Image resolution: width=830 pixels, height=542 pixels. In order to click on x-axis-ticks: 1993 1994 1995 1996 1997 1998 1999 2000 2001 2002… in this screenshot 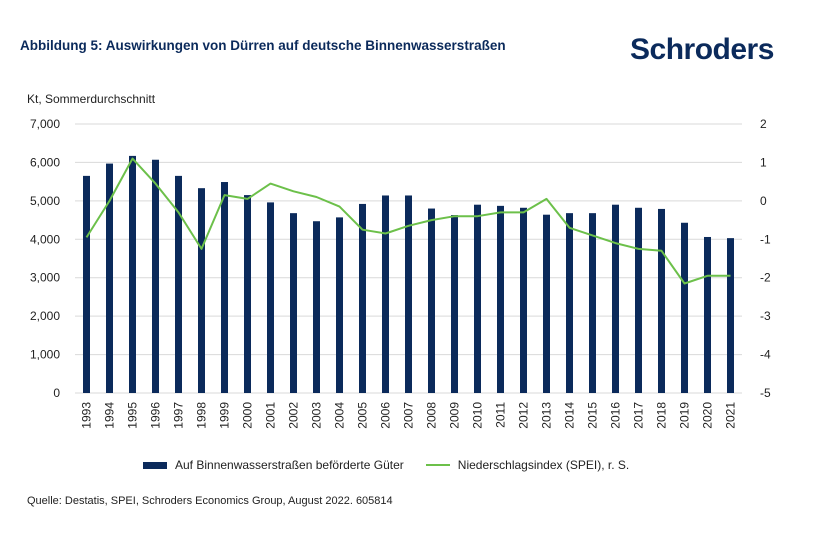, I will do `click(409, 415)`.